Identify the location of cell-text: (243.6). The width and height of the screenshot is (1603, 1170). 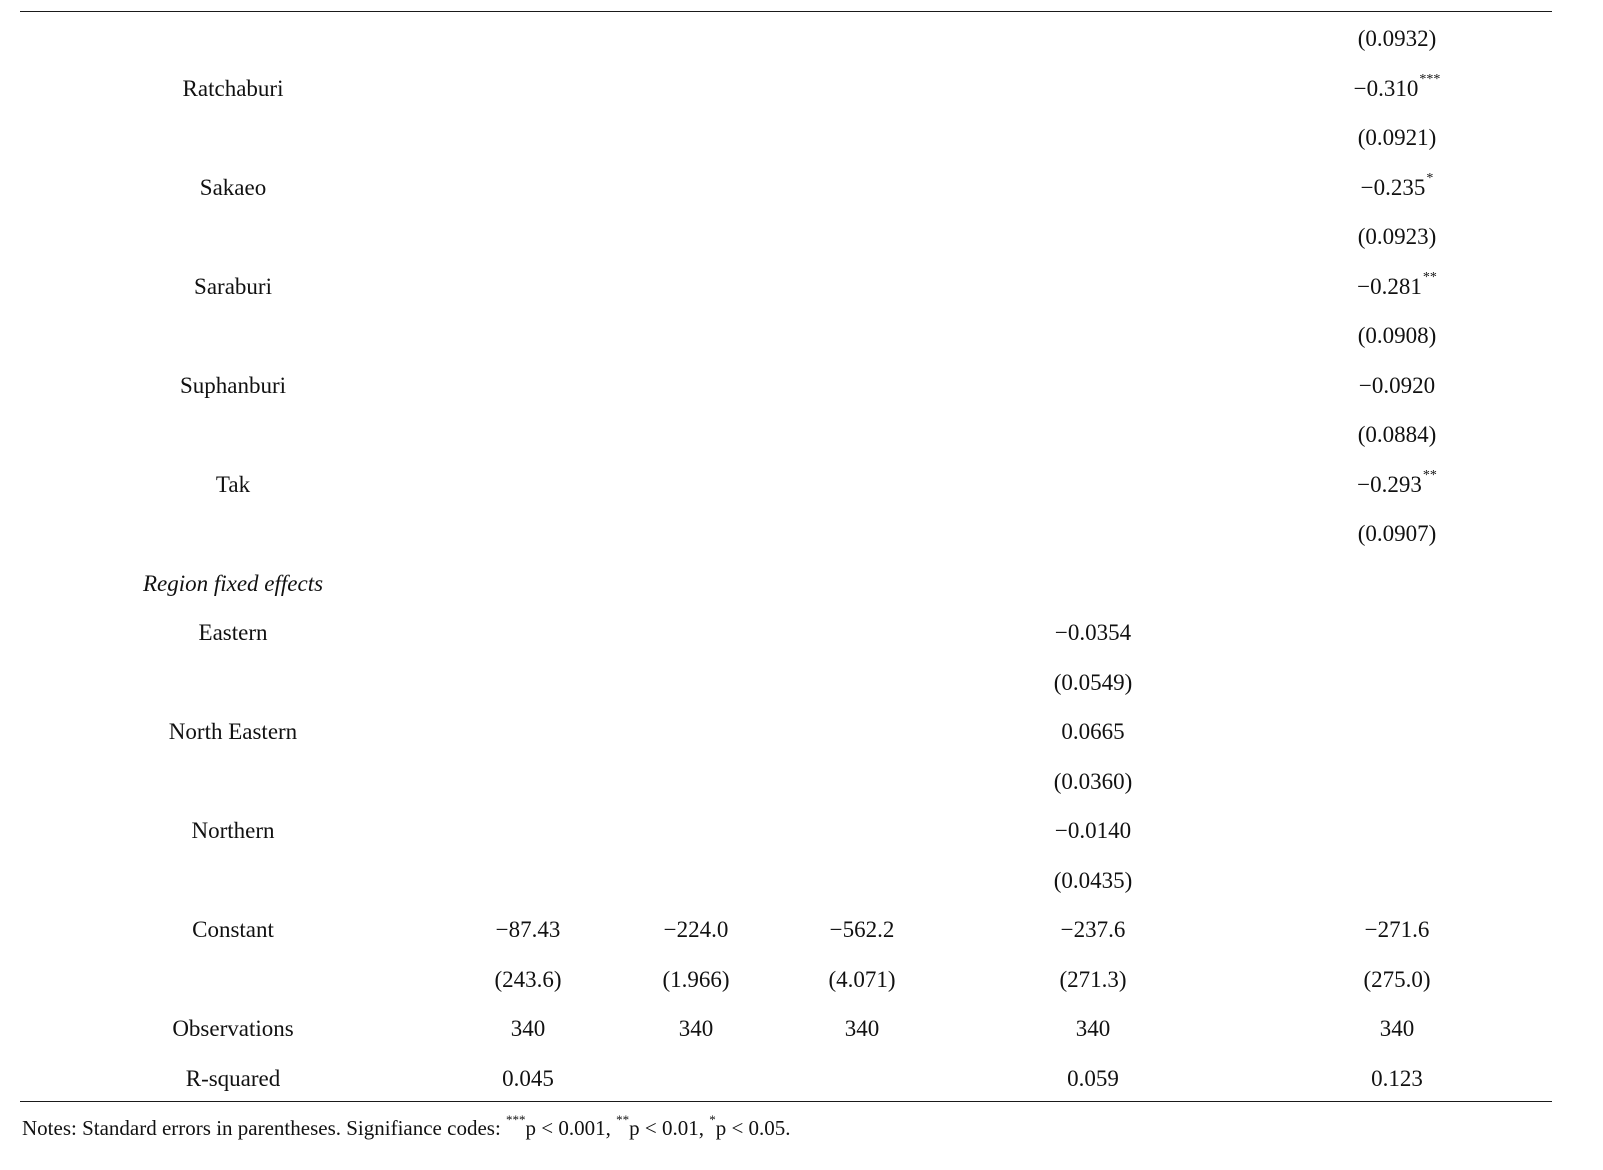
(528, 979).